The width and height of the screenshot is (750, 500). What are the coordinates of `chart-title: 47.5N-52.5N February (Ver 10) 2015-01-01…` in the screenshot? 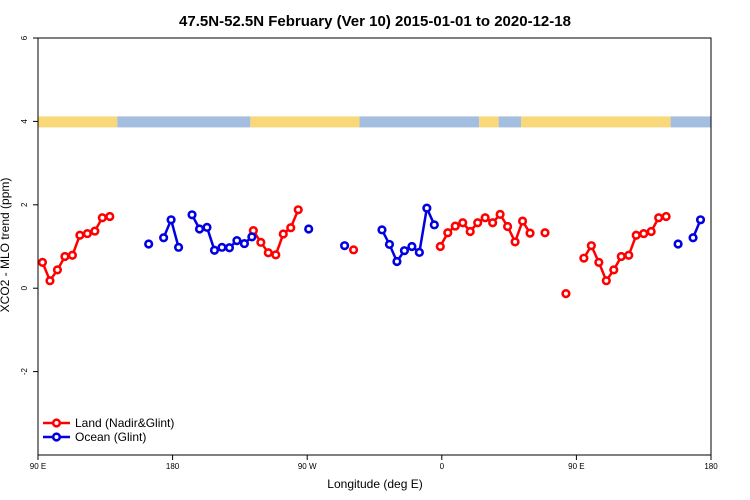 It's located at (375, 21).